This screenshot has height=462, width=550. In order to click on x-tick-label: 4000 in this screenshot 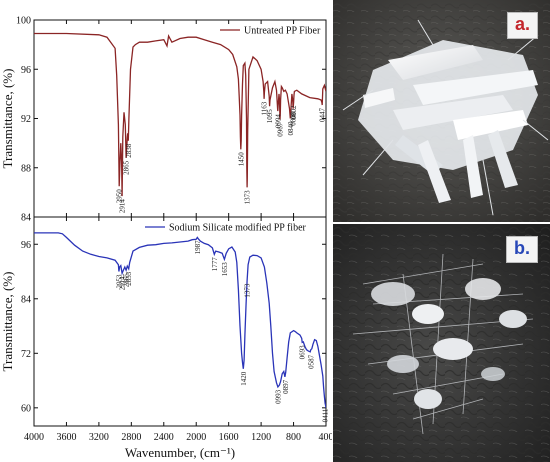, I will do `click(34, 437)`.